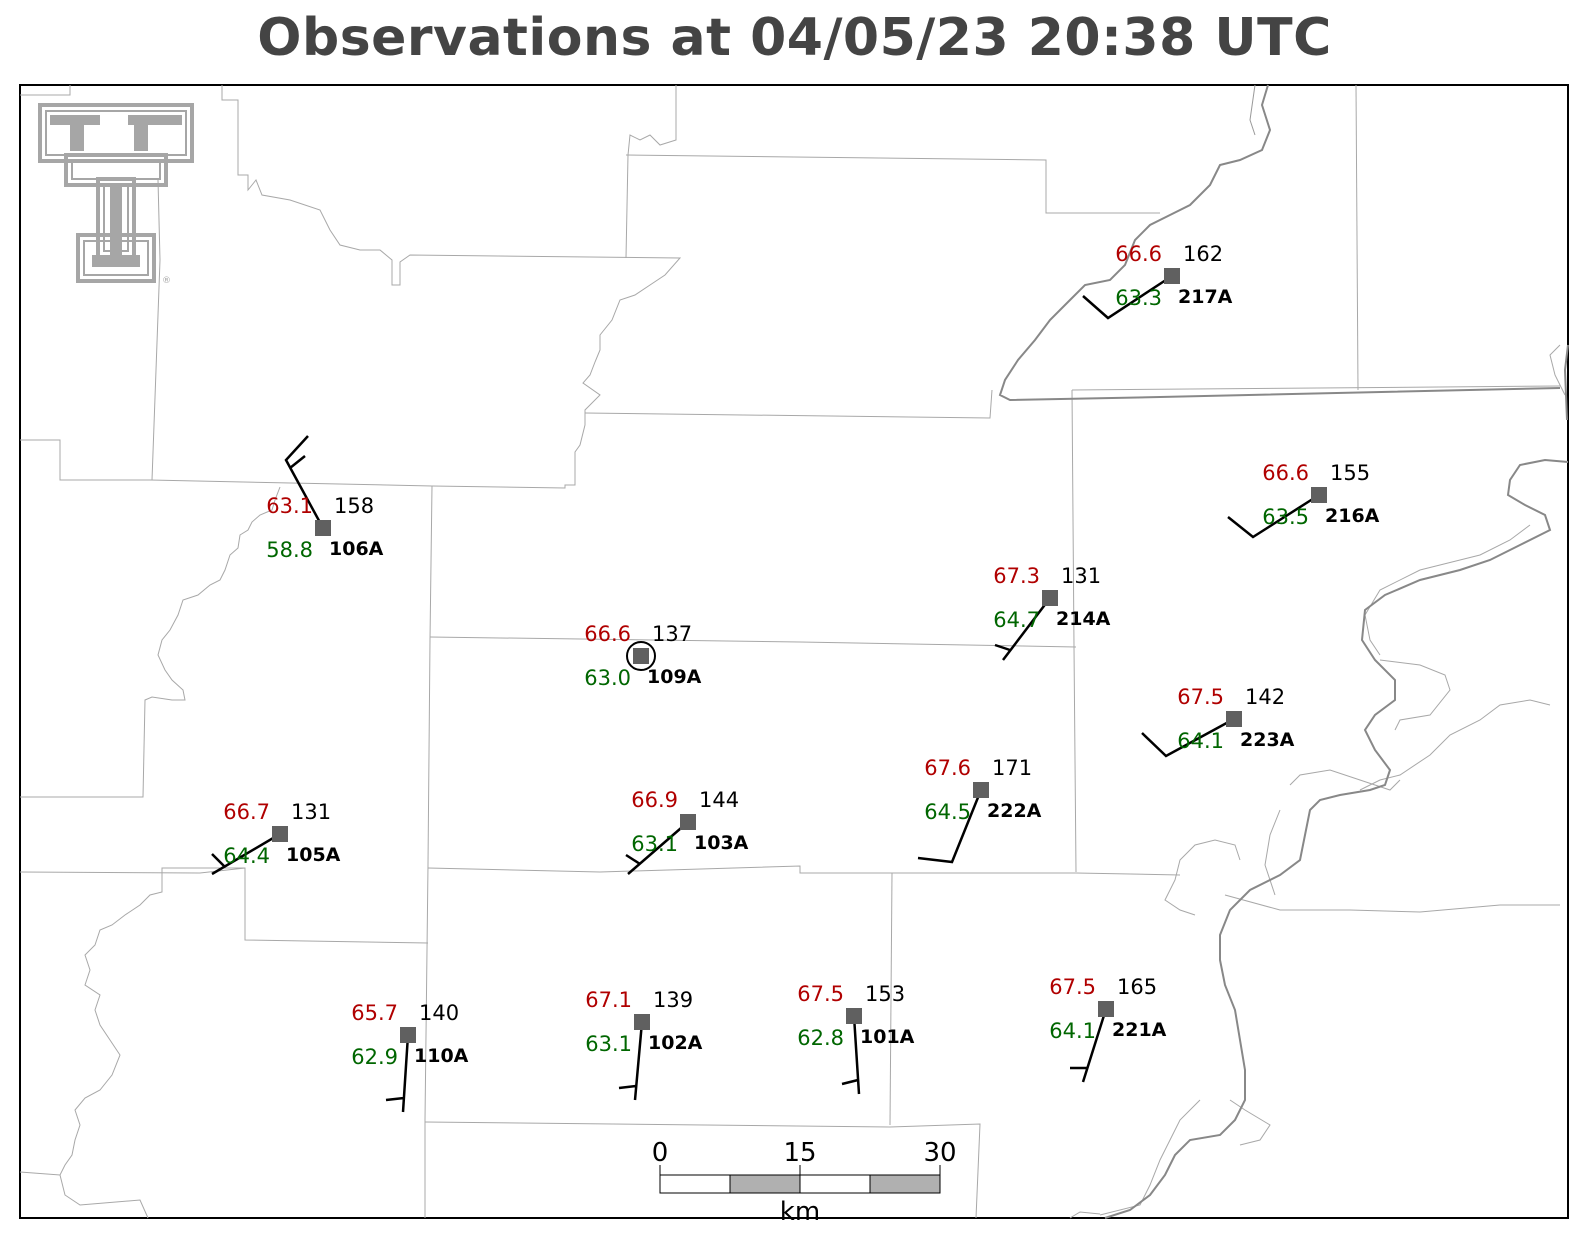  I want to click on temperature-label: 63.1, so click(289, 506).